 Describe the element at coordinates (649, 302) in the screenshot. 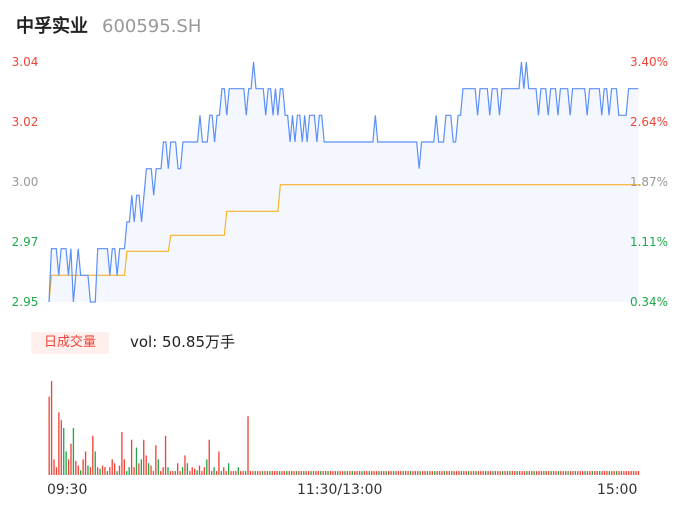

I see `pct-tick-label: 0.34%` at that location.